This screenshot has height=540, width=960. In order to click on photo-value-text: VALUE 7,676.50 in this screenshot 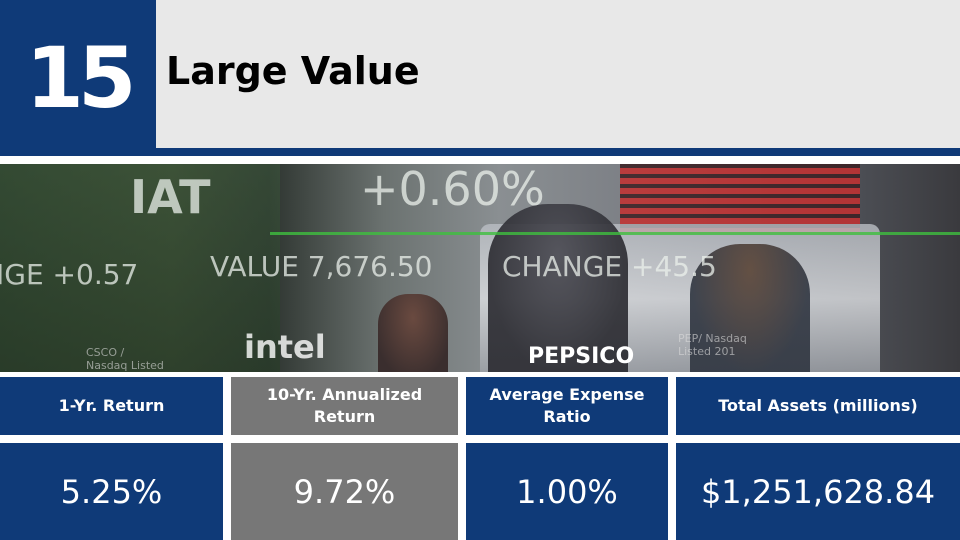, I will do `click(321, 266)`.